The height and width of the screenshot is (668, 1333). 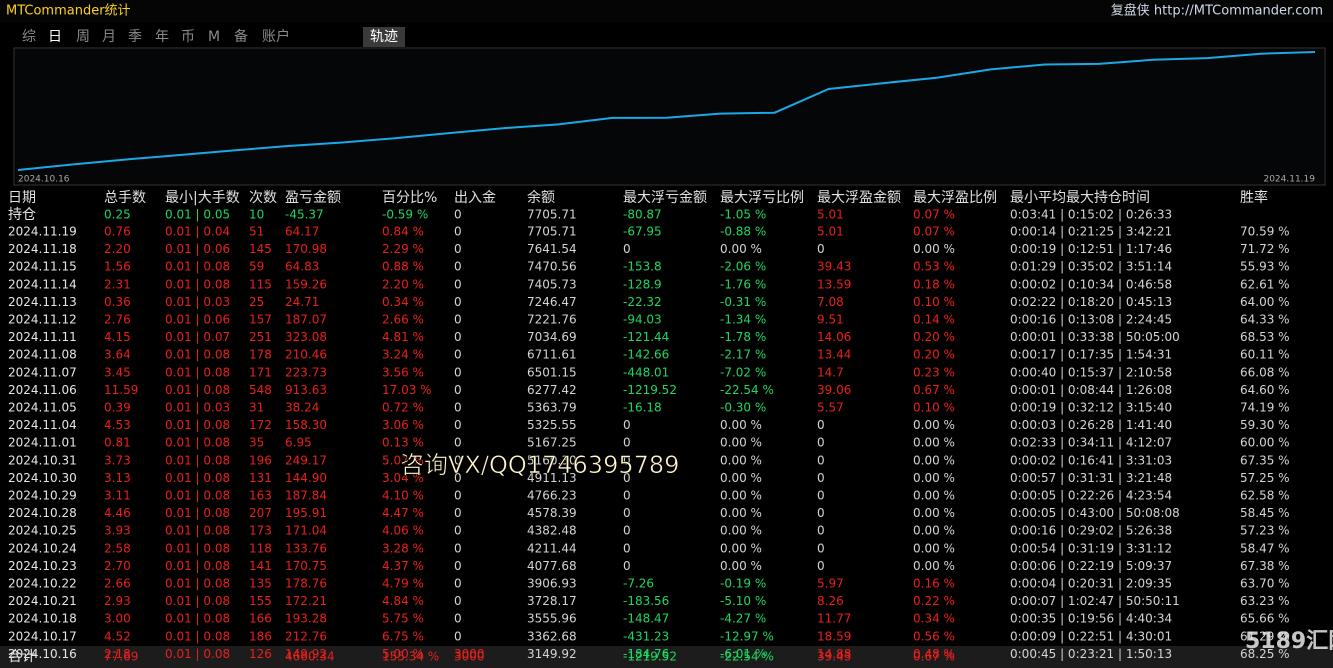 I want to click on cell: 0:00:57 | 0:31:31 | 3:21:48, so click(x=1091, y=478).